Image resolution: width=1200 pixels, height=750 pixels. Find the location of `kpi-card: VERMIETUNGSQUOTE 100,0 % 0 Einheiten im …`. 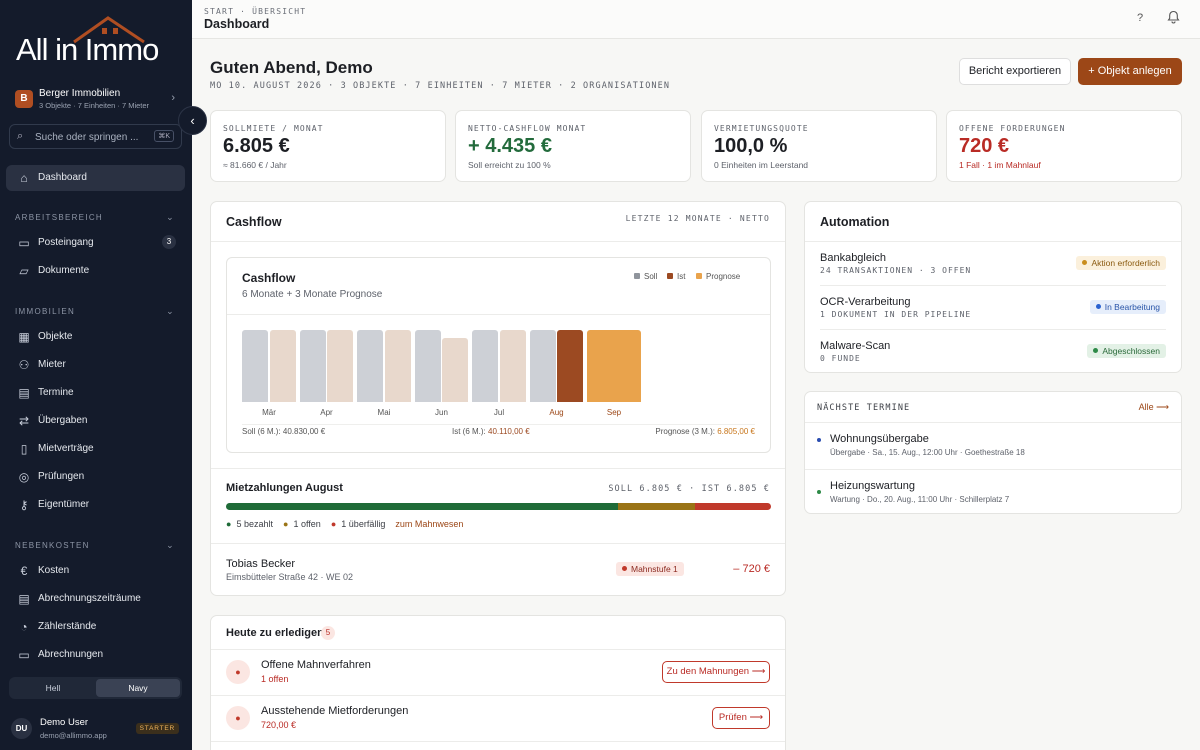

kpi-card: VERMIETUNGSQUOTE 100,0 % 0 Einheiten im … is located at coordinates (819, 146).